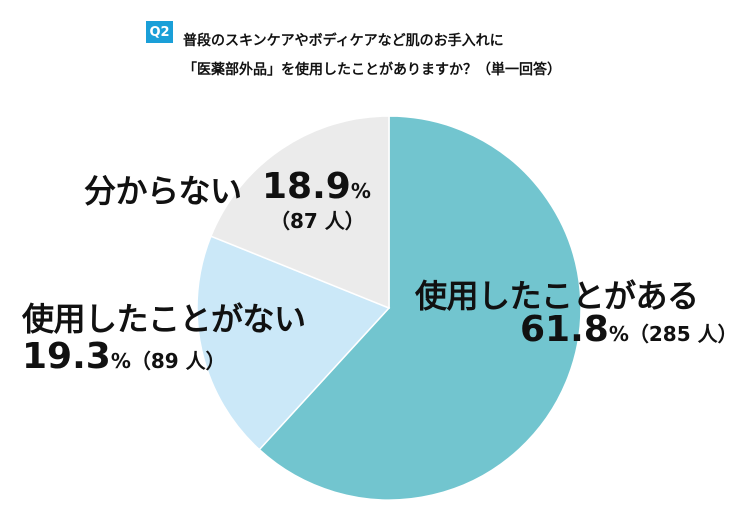  What do you see at coordinates (66, 356) in the screenshot?
I see `slice-percent-never-used: 19.3` at bounding box center [66, 356].